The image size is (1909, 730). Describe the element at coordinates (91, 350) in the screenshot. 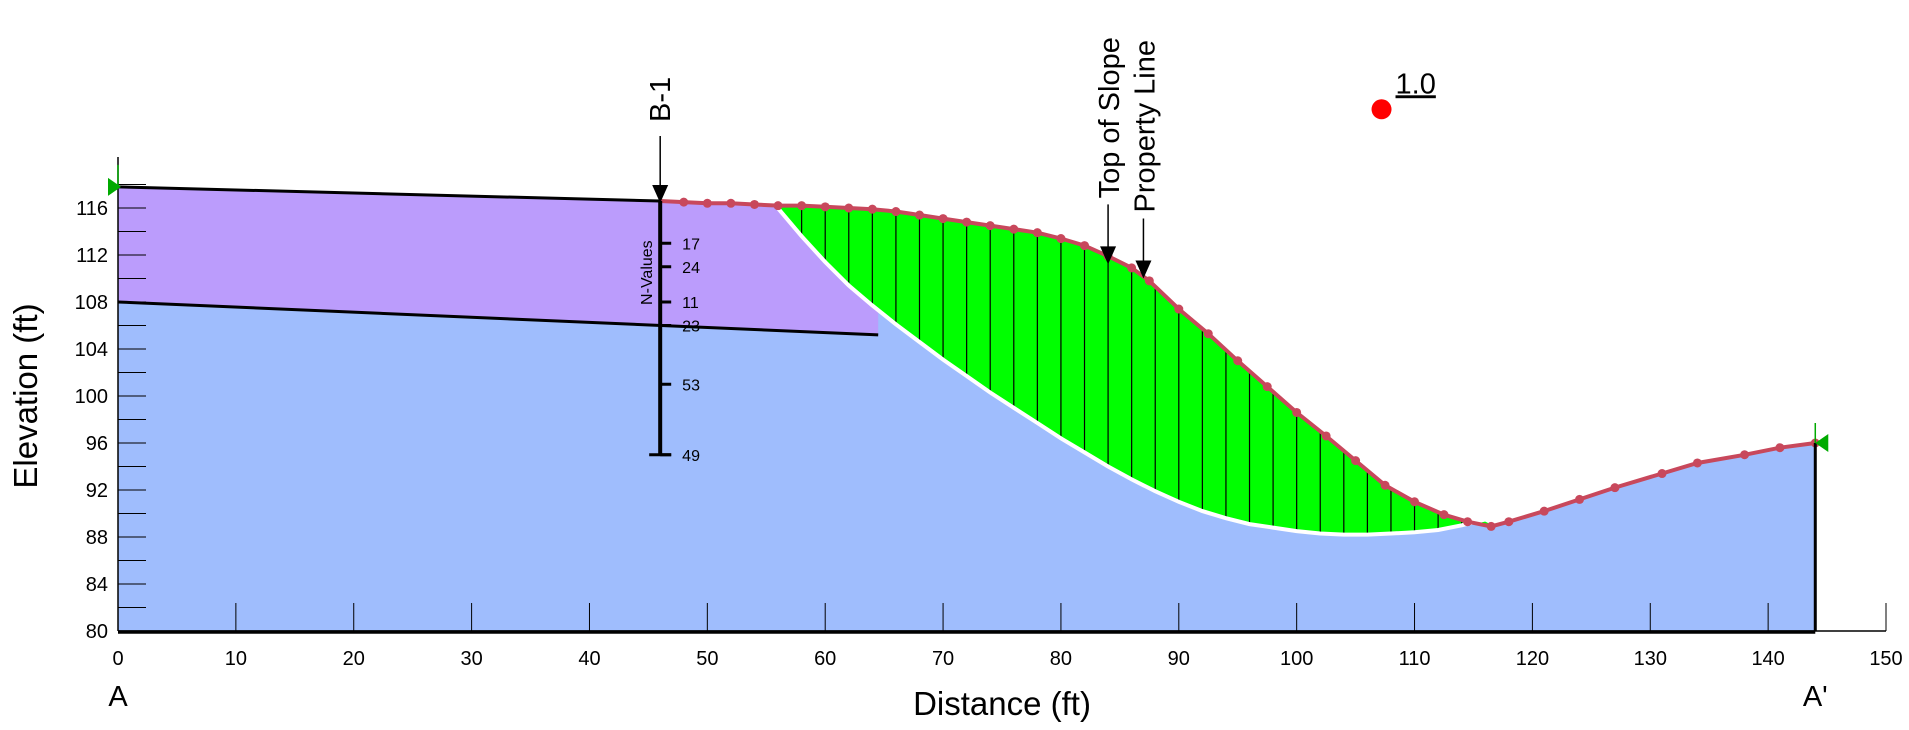

I see `y-tick-label: 104` at that location.